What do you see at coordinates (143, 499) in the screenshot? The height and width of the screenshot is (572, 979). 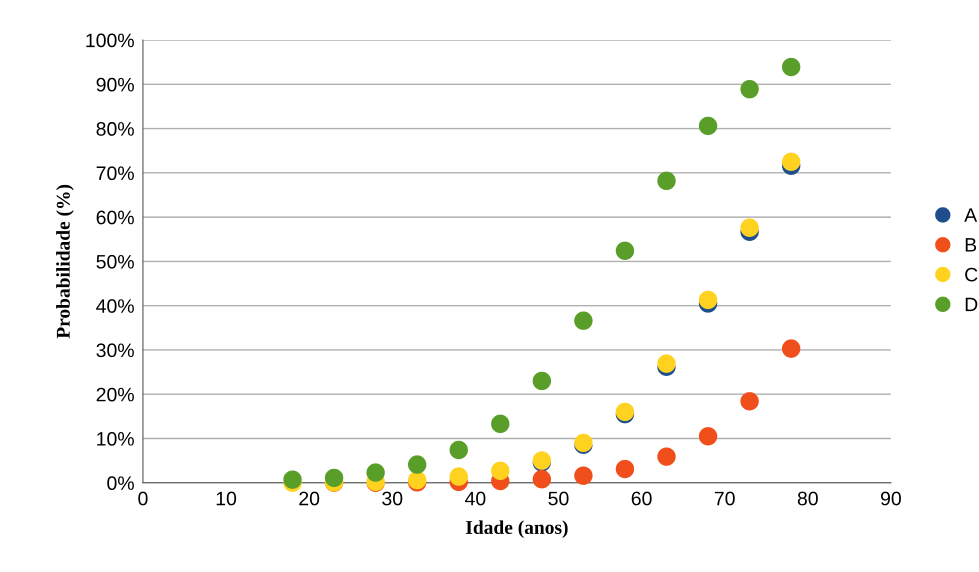 I see `x-tick-label: 0` at bounding box center [143, 499].